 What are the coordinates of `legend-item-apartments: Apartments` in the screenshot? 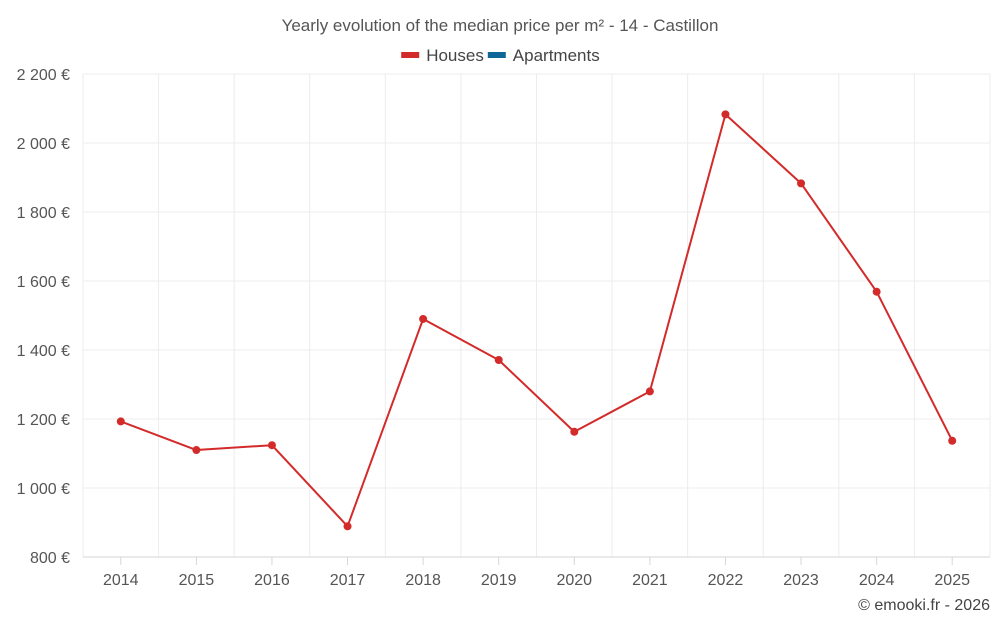 It's located at (543, 55).